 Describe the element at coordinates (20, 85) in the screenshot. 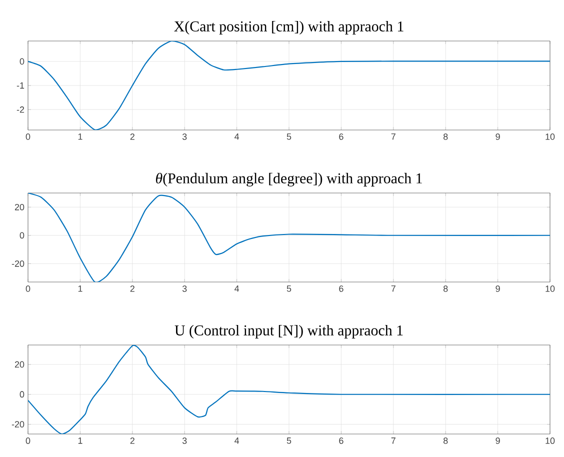

I see `y-tick-label: -1` at that location.